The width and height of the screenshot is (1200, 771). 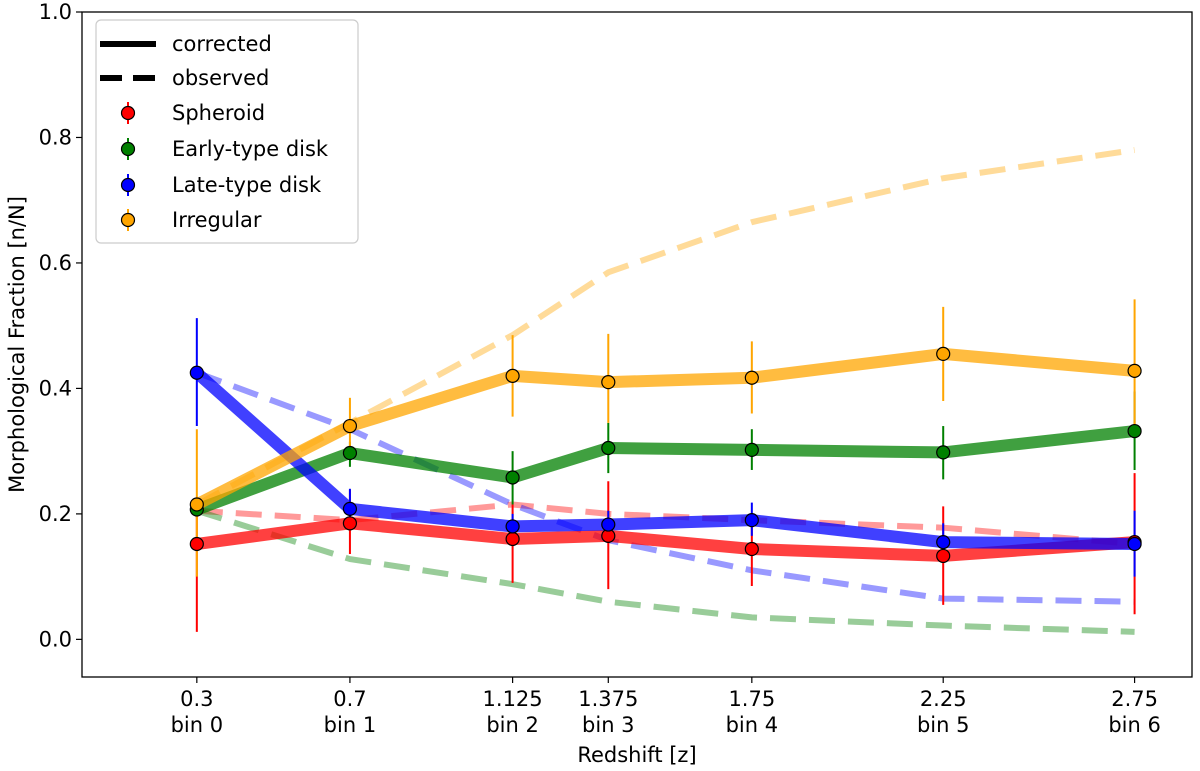 What do you see at coordinates (196, 699) in the screenshot?
I see `x-tick-value-label: 0.3` at bounding box center [196, 699].